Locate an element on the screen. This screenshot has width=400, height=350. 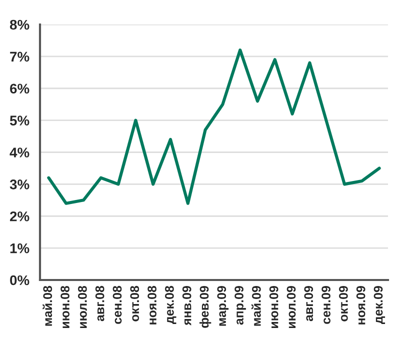
y-tick-label: 1% is located at coordinates (20, 248).